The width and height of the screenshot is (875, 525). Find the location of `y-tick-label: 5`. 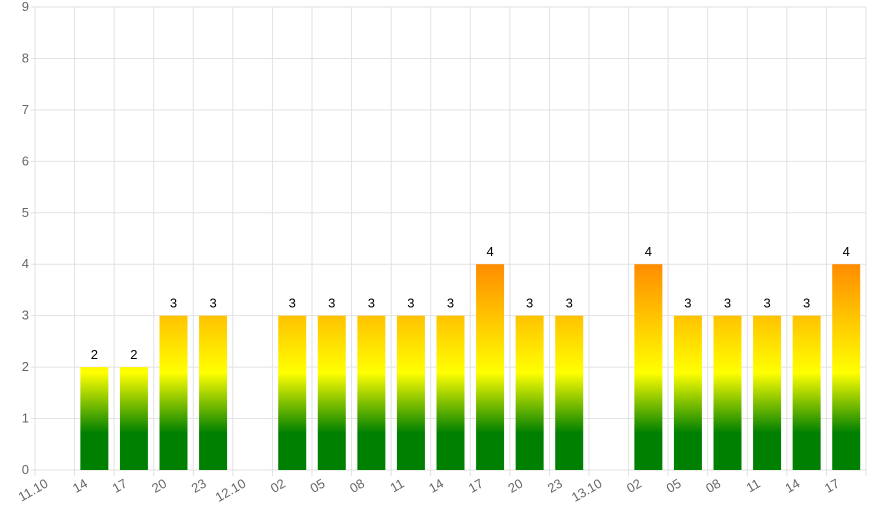

y-tick-label: 5 is located at coordinates (25, 212).